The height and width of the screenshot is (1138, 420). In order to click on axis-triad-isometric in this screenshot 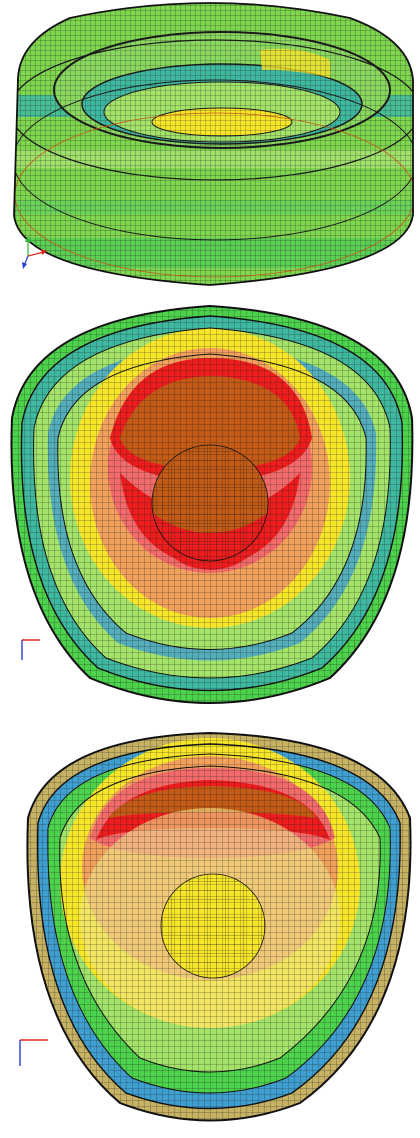, I will do `click(34, 252)`.